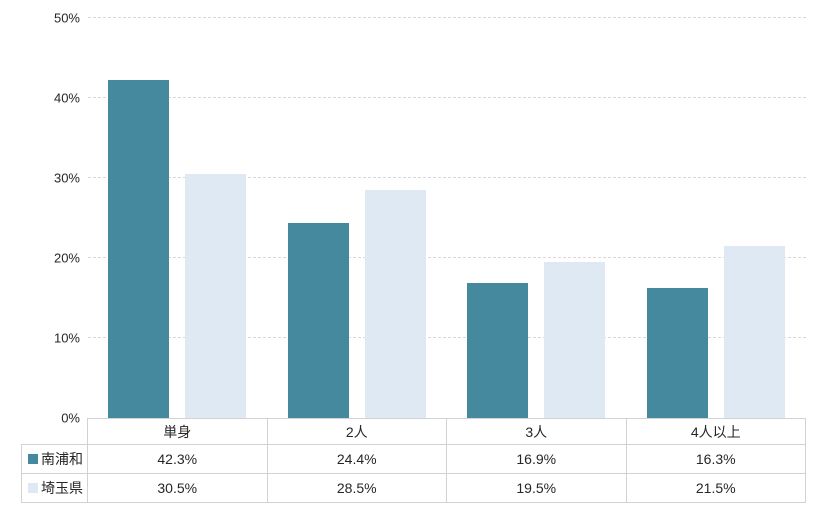 The image size is (820, 510). I want to click on legend-row-label: 埼玉県, so click(54, 488).